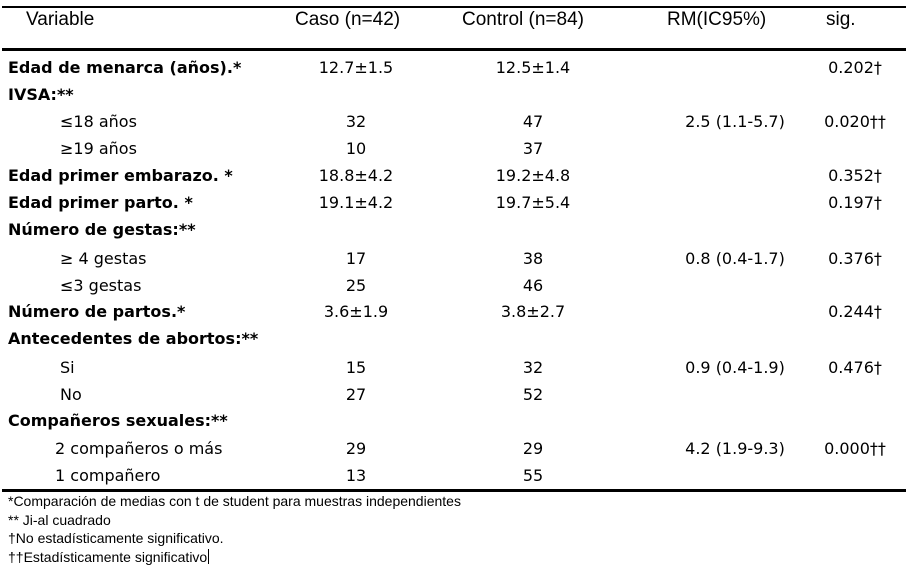 This screenshot has width=914, height=572. I want to click on top-rule, so click(454, 7).